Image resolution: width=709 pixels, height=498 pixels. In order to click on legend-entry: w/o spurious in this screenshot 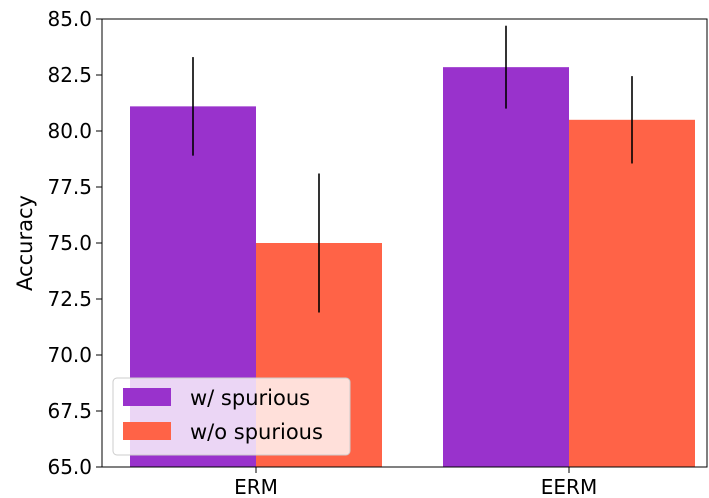, I will do `click(256, 432)`.